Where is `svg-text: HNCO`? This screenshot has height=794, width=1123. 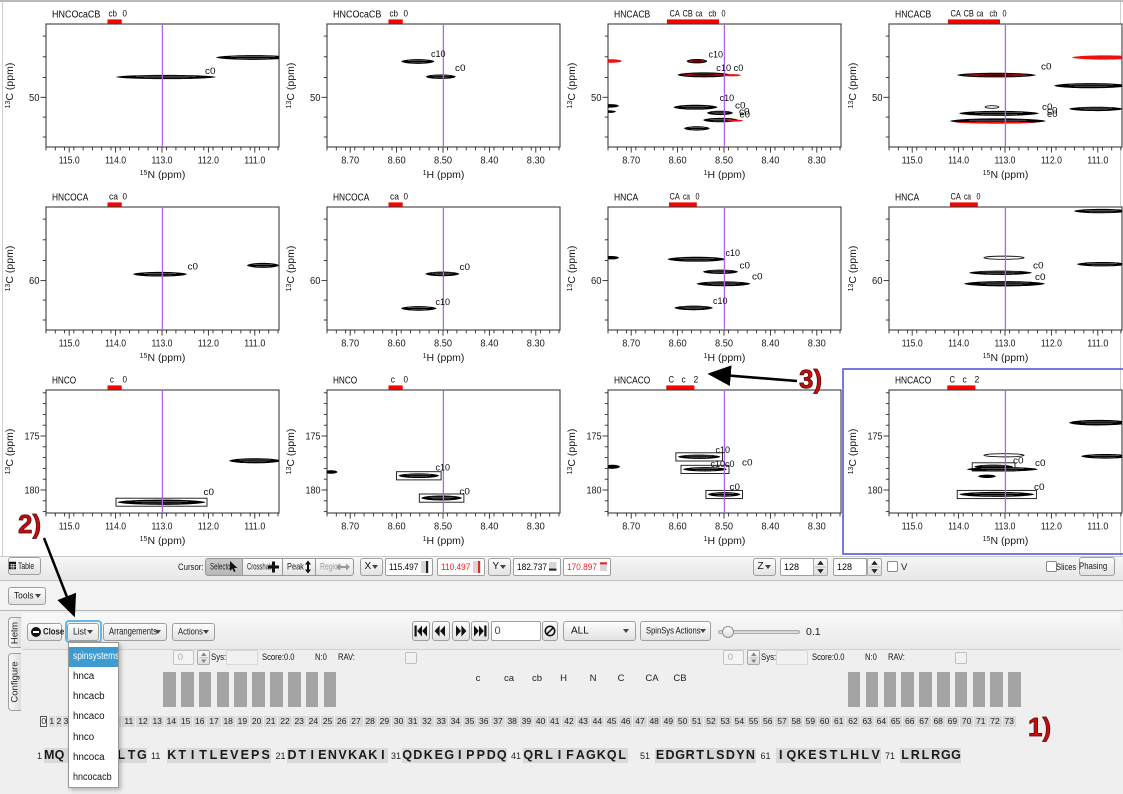 svg-text: HNCO is located at coordinates (64, 381).